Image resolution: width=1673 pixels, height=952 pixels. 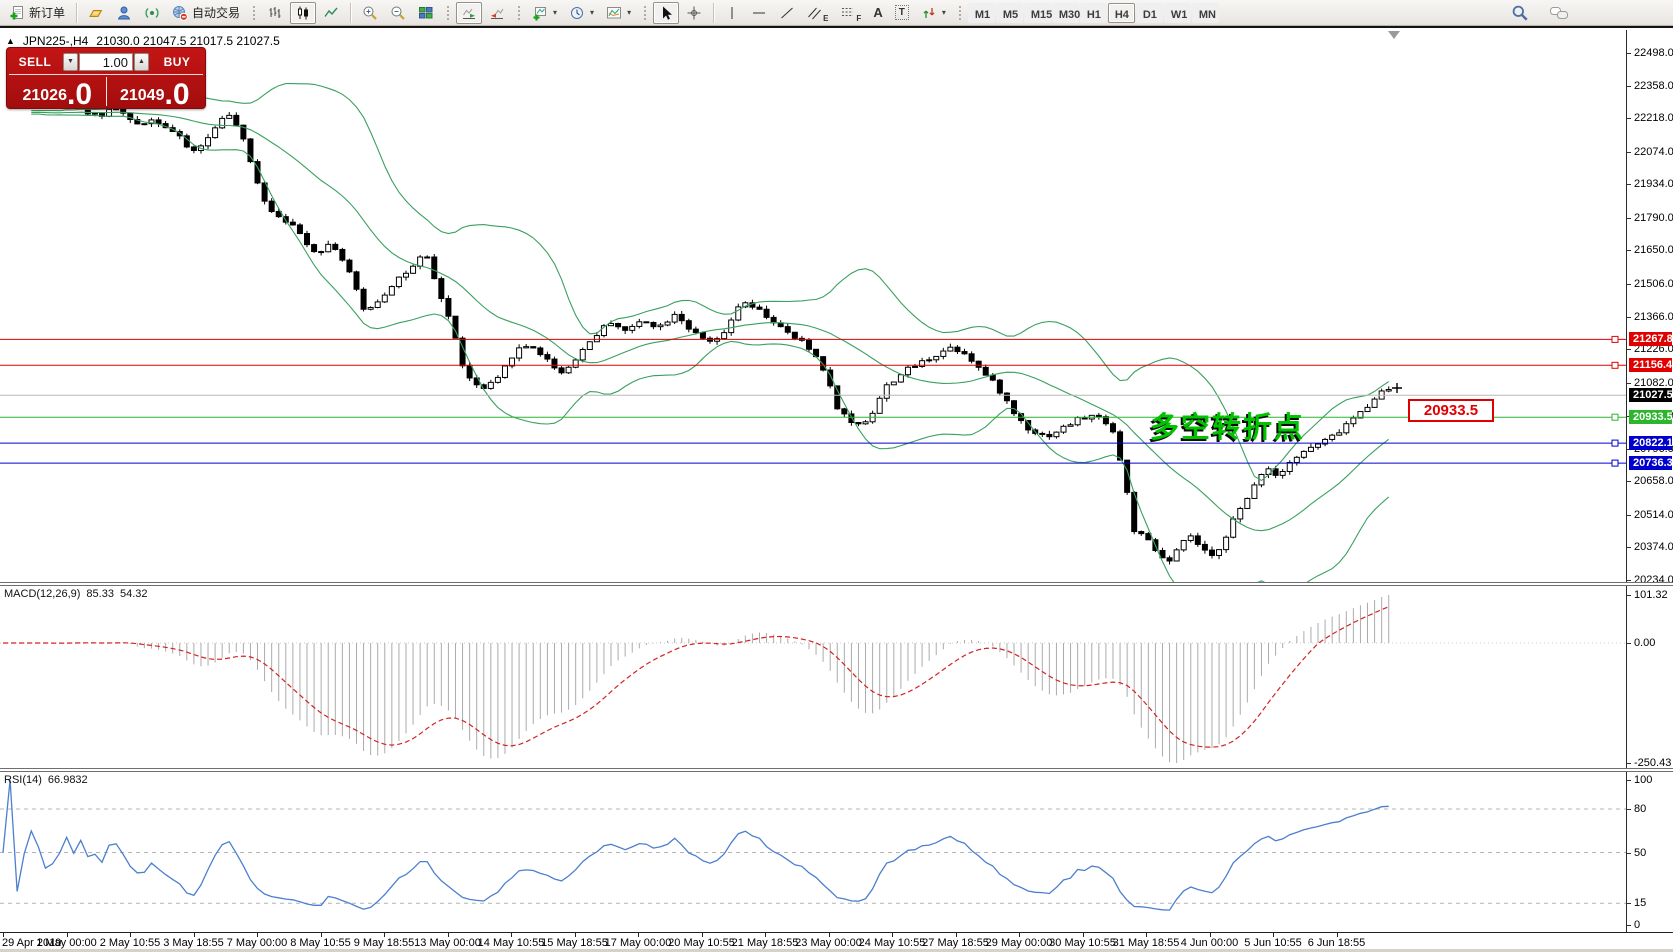 I want to click on dropdown-caret-icon: ▾, so click(x=592, y=12).